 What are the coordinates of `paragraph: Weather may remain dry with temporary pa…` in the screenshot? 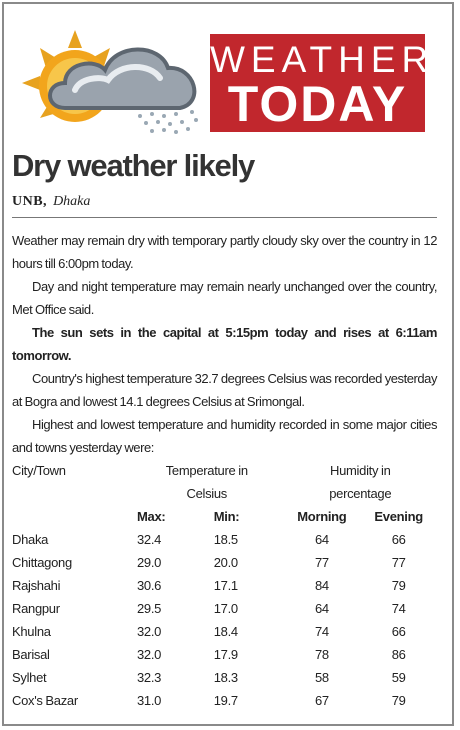 It's located at (224, 252).